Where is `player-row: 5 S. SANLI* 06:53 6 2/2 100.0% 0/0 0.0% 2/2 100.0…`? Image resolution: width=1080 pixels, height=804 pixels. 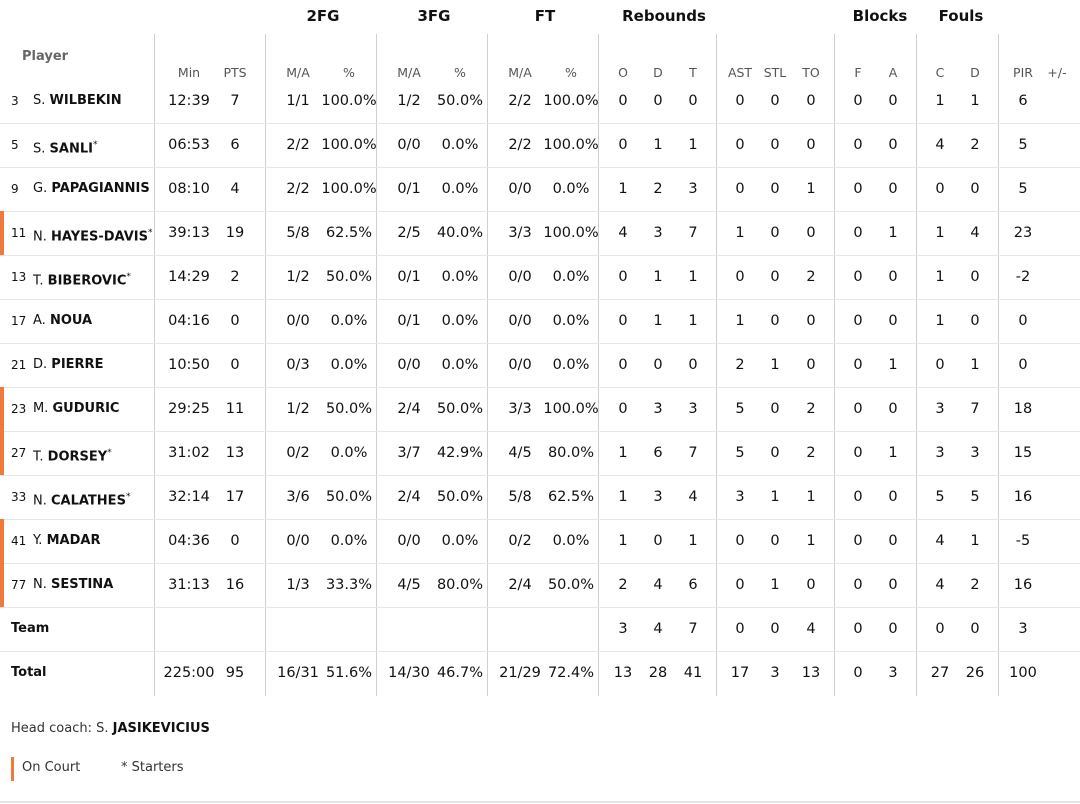 player-row: 5 S. SANLI* 06:53 6 2/2 100.0% 0/0 0.0% 2/2 100.0… is located at coordinates (540, 145).